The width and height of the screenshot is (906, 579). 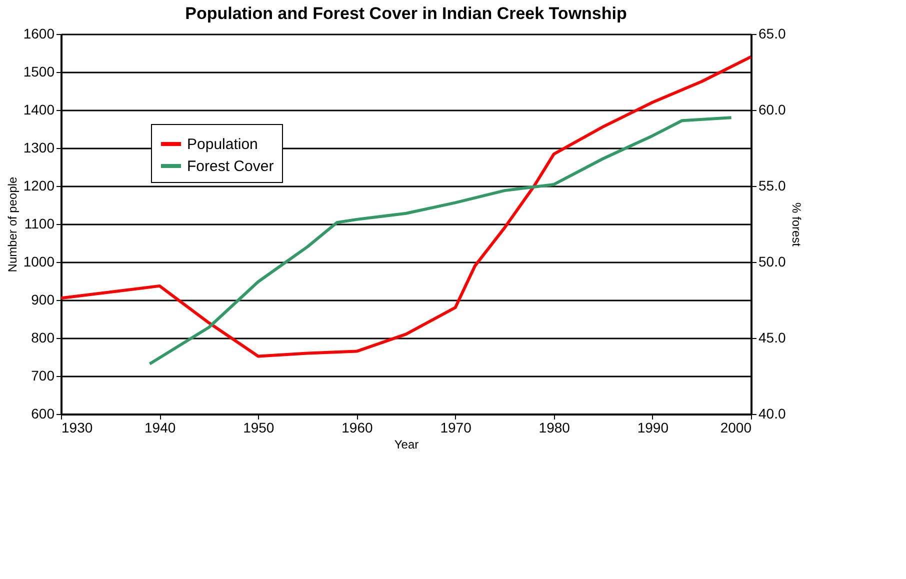 I want to click on y-tick-label: 1200, so click(x=39, y=186).